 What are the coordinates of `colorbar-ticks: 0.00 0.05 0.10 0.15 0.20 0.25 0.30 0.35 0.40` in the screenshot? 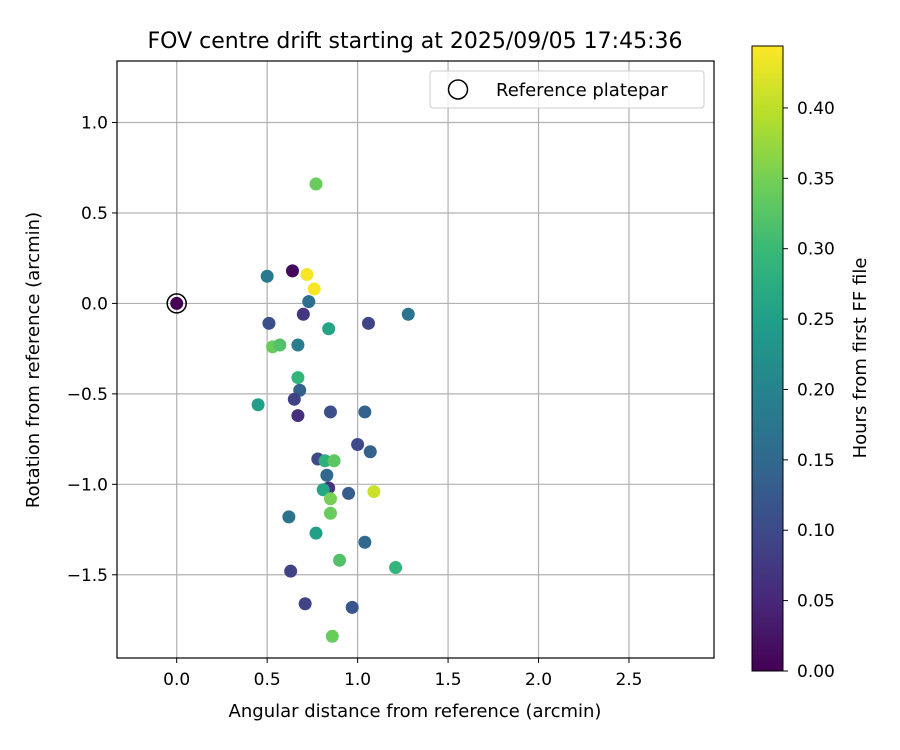 It's located at (809, 390).